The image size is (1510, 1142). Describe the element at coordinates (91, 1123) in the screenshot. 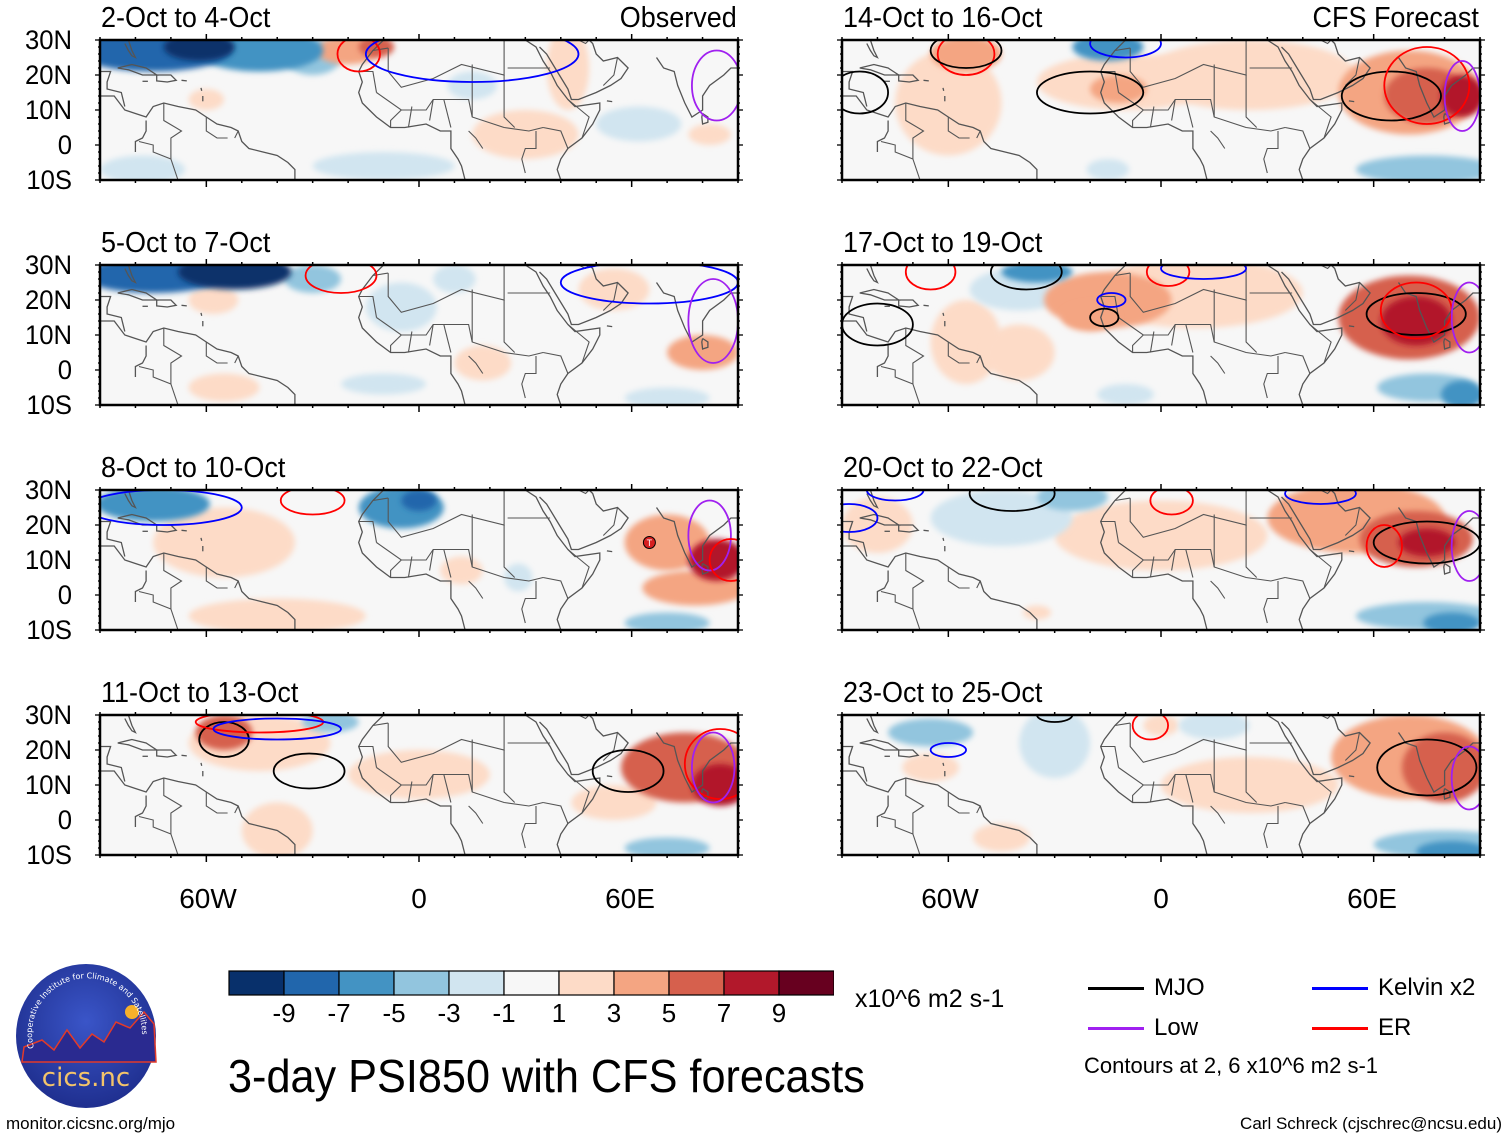

I see `source-url: monitor.cicsnc.org/mjo` at that location.